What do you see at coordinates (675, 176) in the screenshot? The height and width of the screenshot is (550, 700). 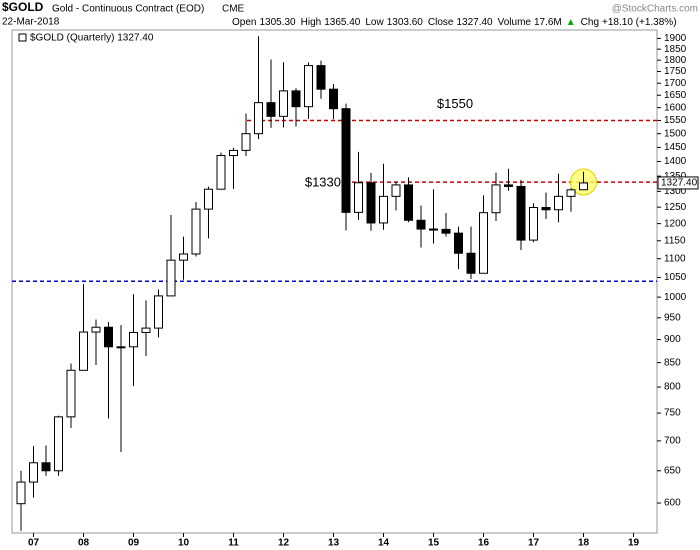 I see `y-tick-label: 1350` at bounding box center [675, 176].